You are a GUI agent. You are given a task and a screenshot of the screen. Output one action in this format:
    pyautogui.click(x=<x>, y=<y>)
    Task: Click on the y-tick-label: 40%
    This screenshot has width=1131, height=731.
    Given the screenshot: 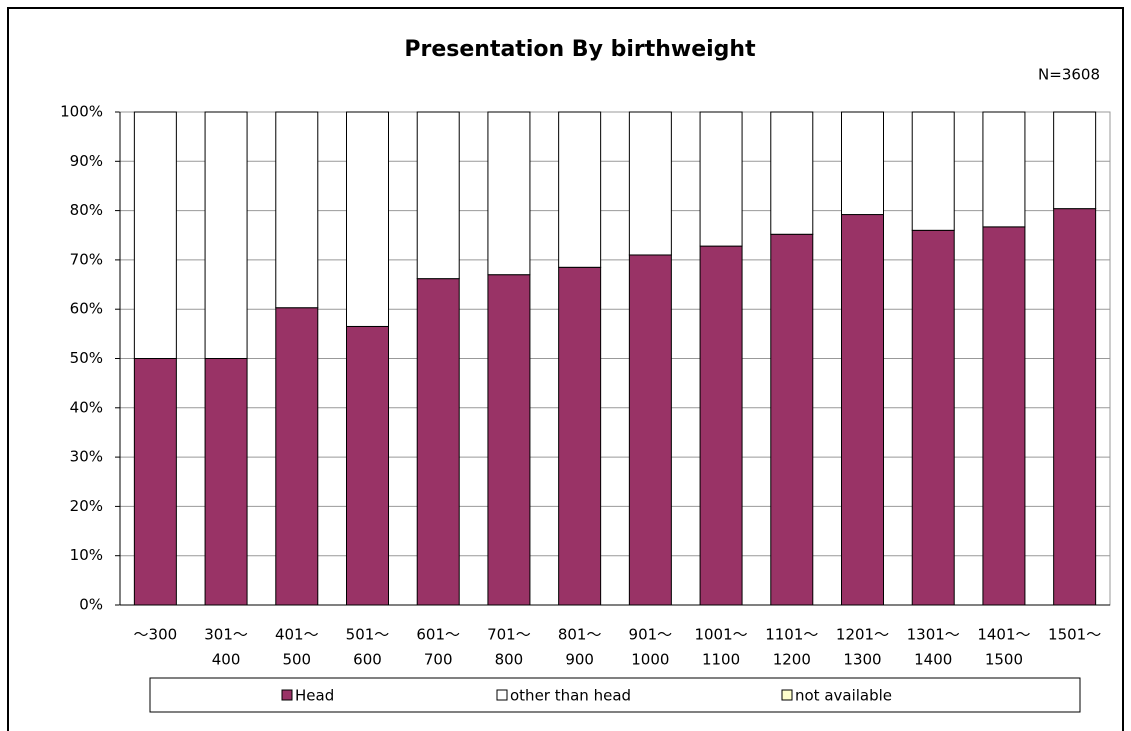 What is the action you would take?
    pyautogui.click(x=86, y=407)
    